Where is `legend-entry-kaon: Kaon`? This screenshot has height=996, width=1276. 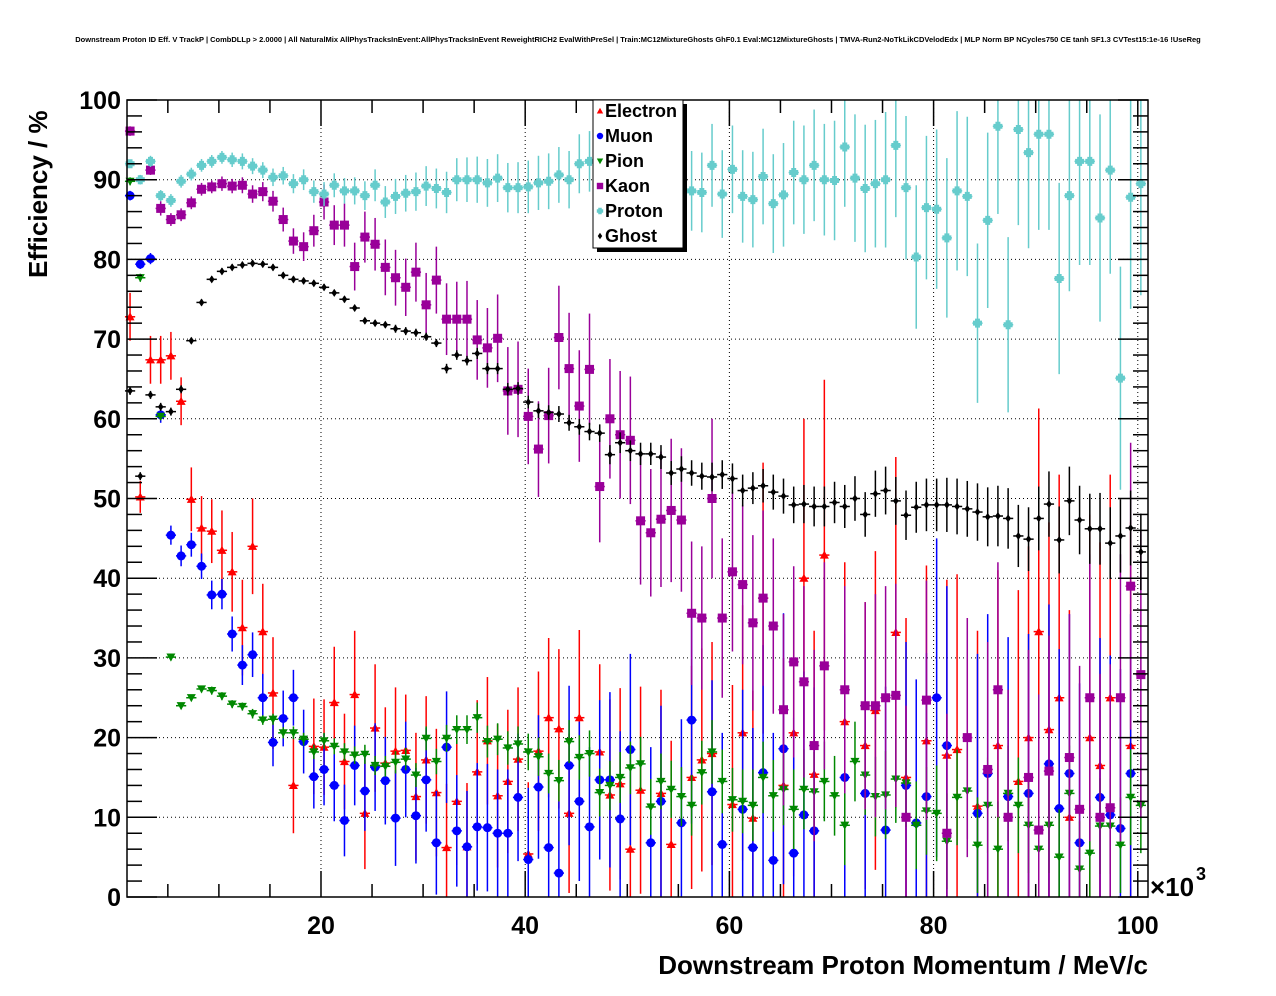
legend-entry-kaon: Kaon is located at coordinates (623, 186).